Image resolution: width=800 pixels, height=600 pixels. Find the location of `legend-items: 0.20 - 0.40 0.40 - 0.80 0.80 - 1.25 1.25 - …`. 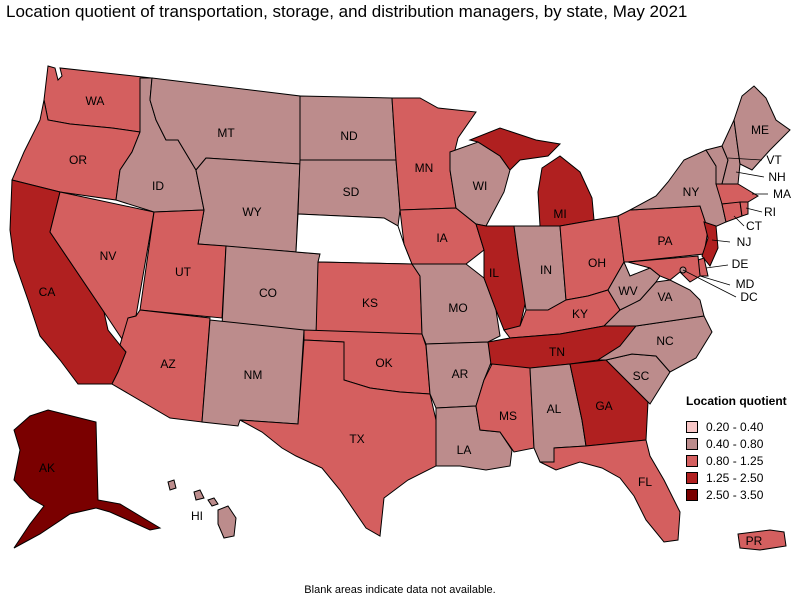

legend-items: 0.20 - 0.40 0.40 - 0.80 0.80 - 1.25 1.25 - … is located at coordinates (736, 460).